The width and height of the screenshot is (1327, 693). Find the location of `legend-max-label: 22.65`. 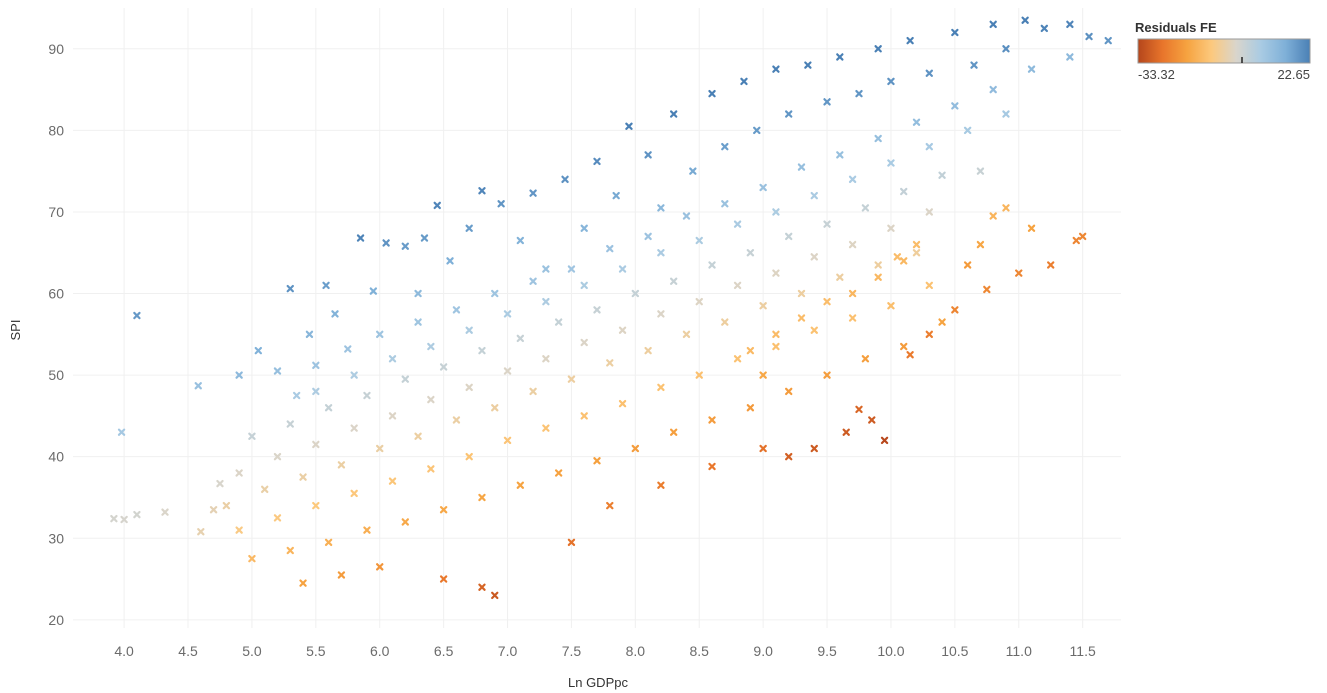

legend-max-label: 22.65 is located at coordinates (1293, 74).